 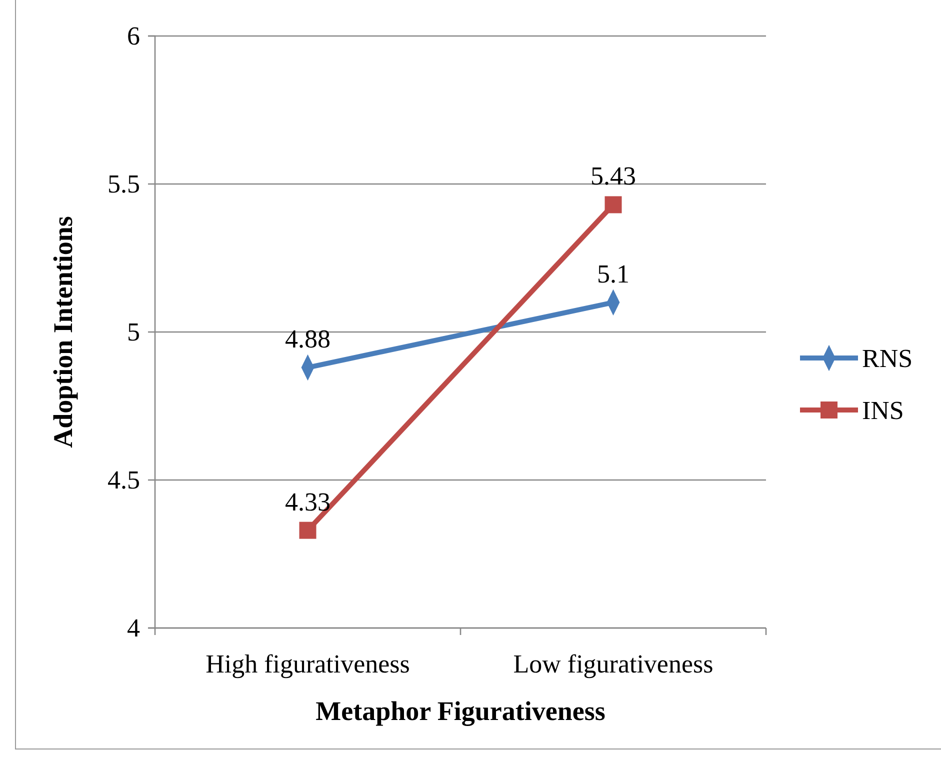 I want to click on y-tick-label: 4, so click(x=133, y=627).